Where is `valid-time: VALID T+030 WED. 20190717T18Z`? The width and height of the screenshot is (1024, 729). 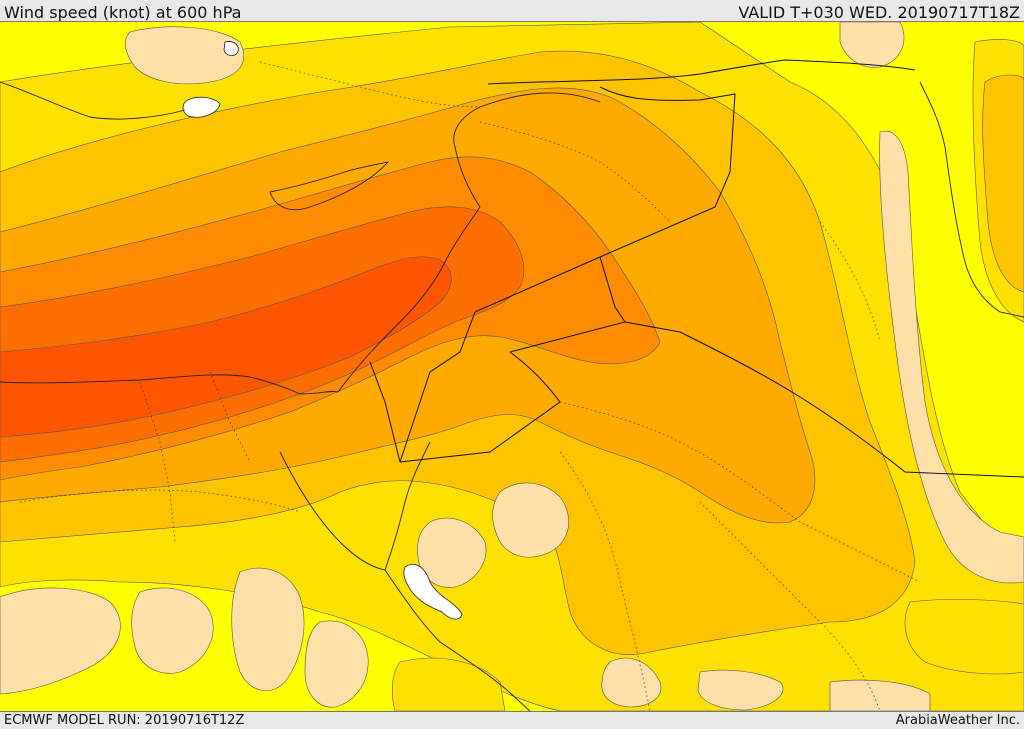 valid-time: VALID T+030 WED. 20190717T18Z is located at coordinates (879, 12).